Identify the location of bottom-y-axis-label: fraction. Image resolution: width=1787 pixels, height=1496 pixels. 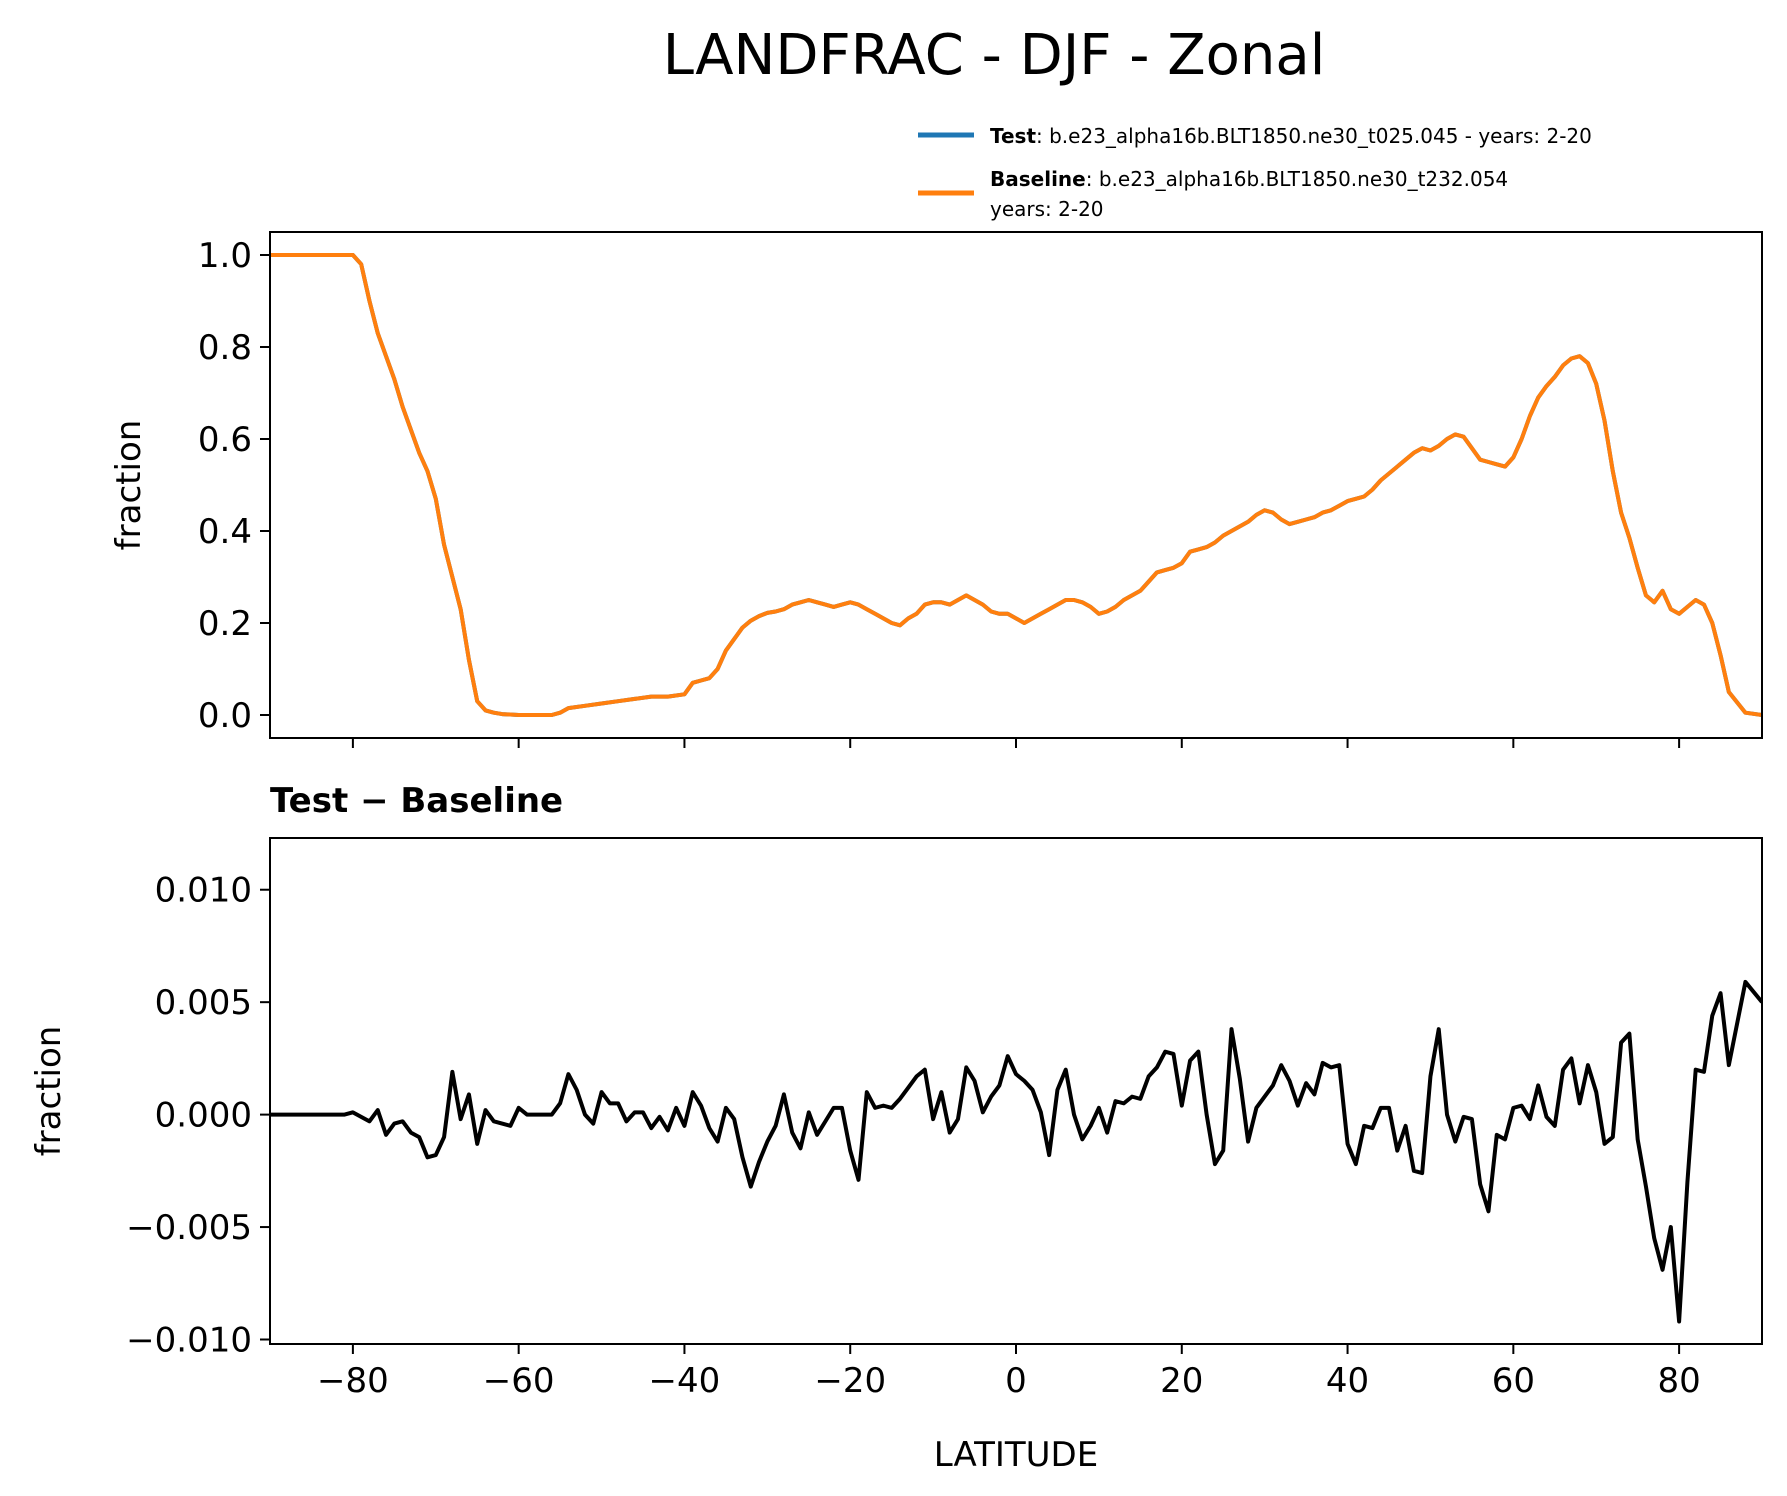
(49, 1091).